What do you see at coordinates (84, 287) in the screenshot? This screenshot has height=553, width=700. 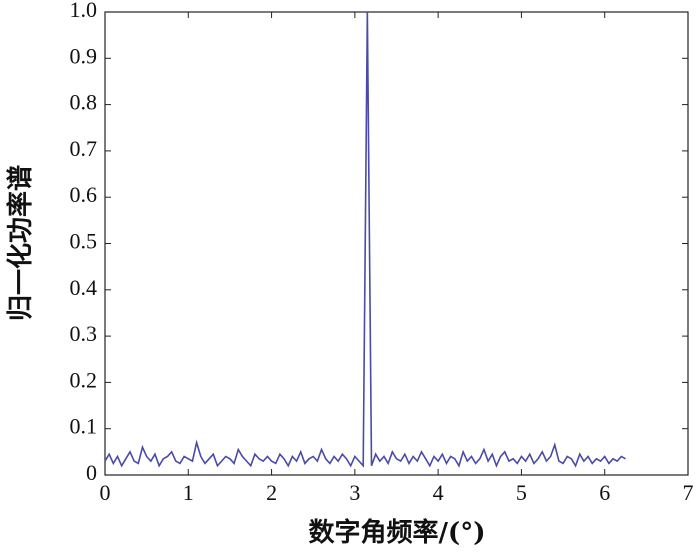 I see `y-tick-label: 0.4` at bounding box center [84, 287].